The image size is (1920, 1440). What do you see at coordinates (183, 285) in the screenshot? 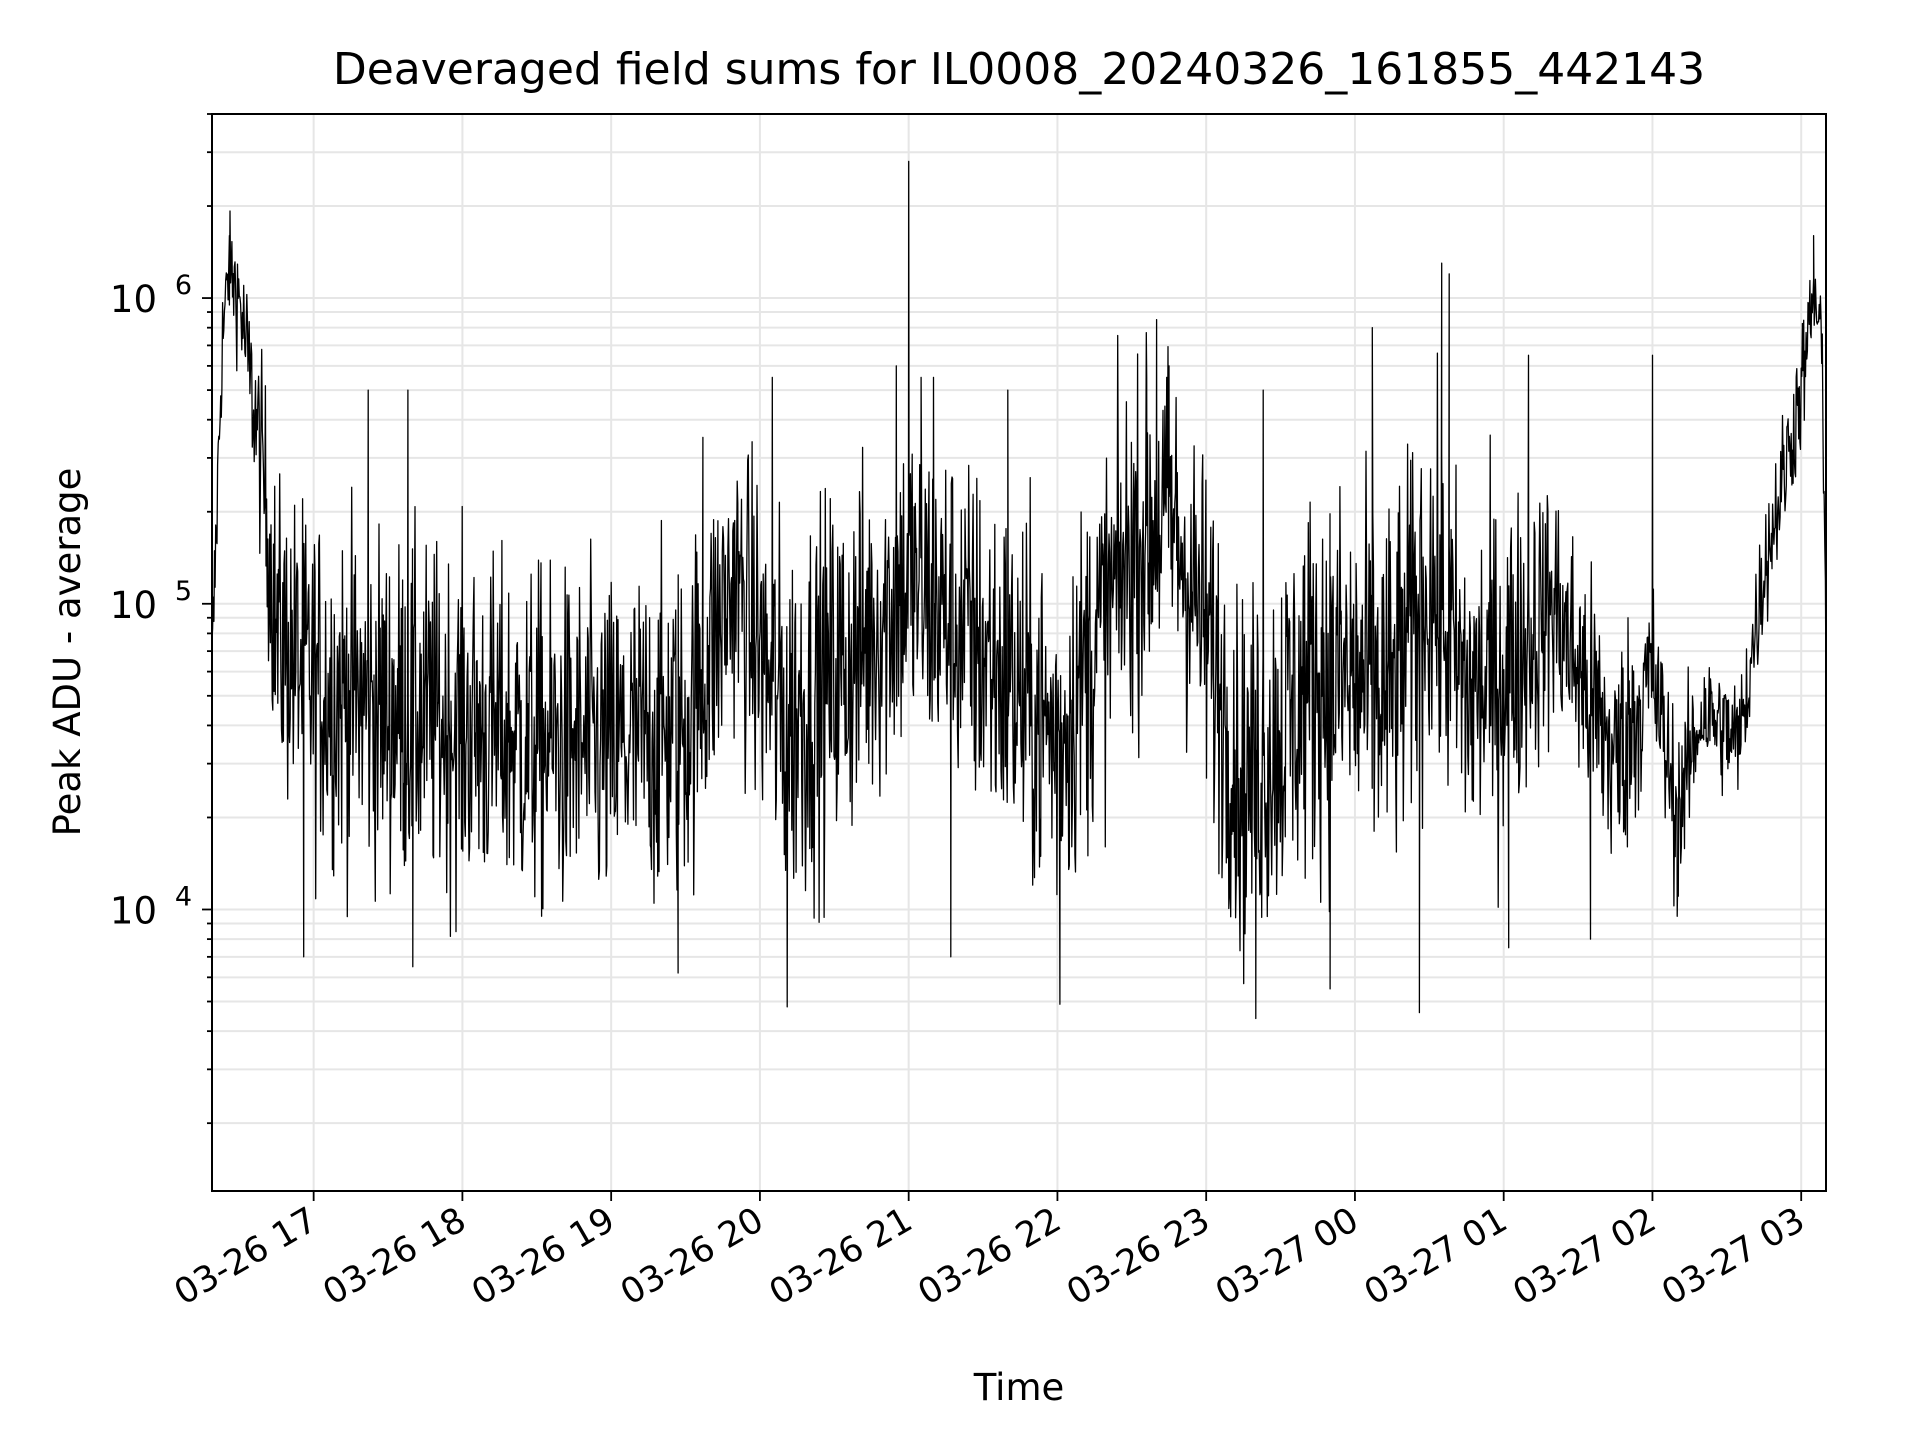
I see `y-tick-exponent: 6` at bounding box center [183, 285].